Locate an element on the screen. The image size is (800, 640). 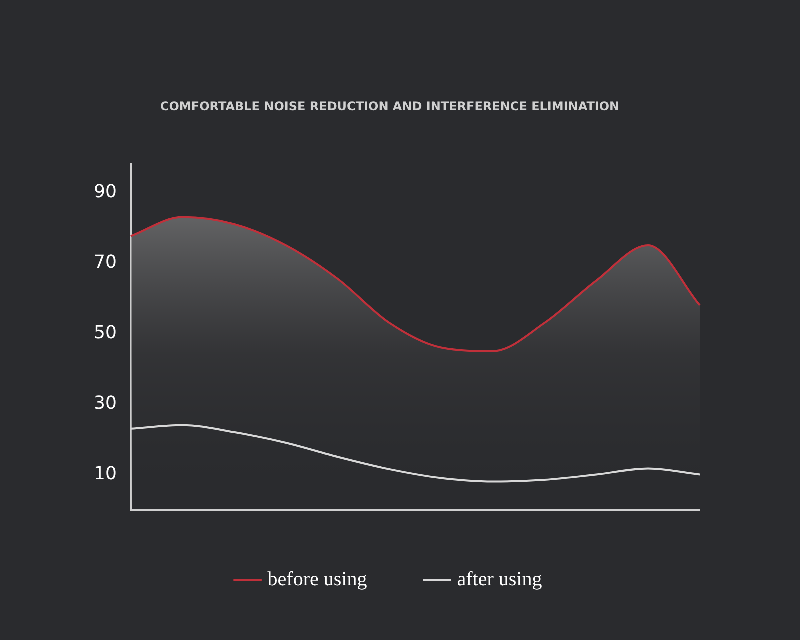
chart-title: COMFORTABLE NOISE REDUCTION AND INTERFERENCE ELIMINATION is located at coordinates (390, 106).